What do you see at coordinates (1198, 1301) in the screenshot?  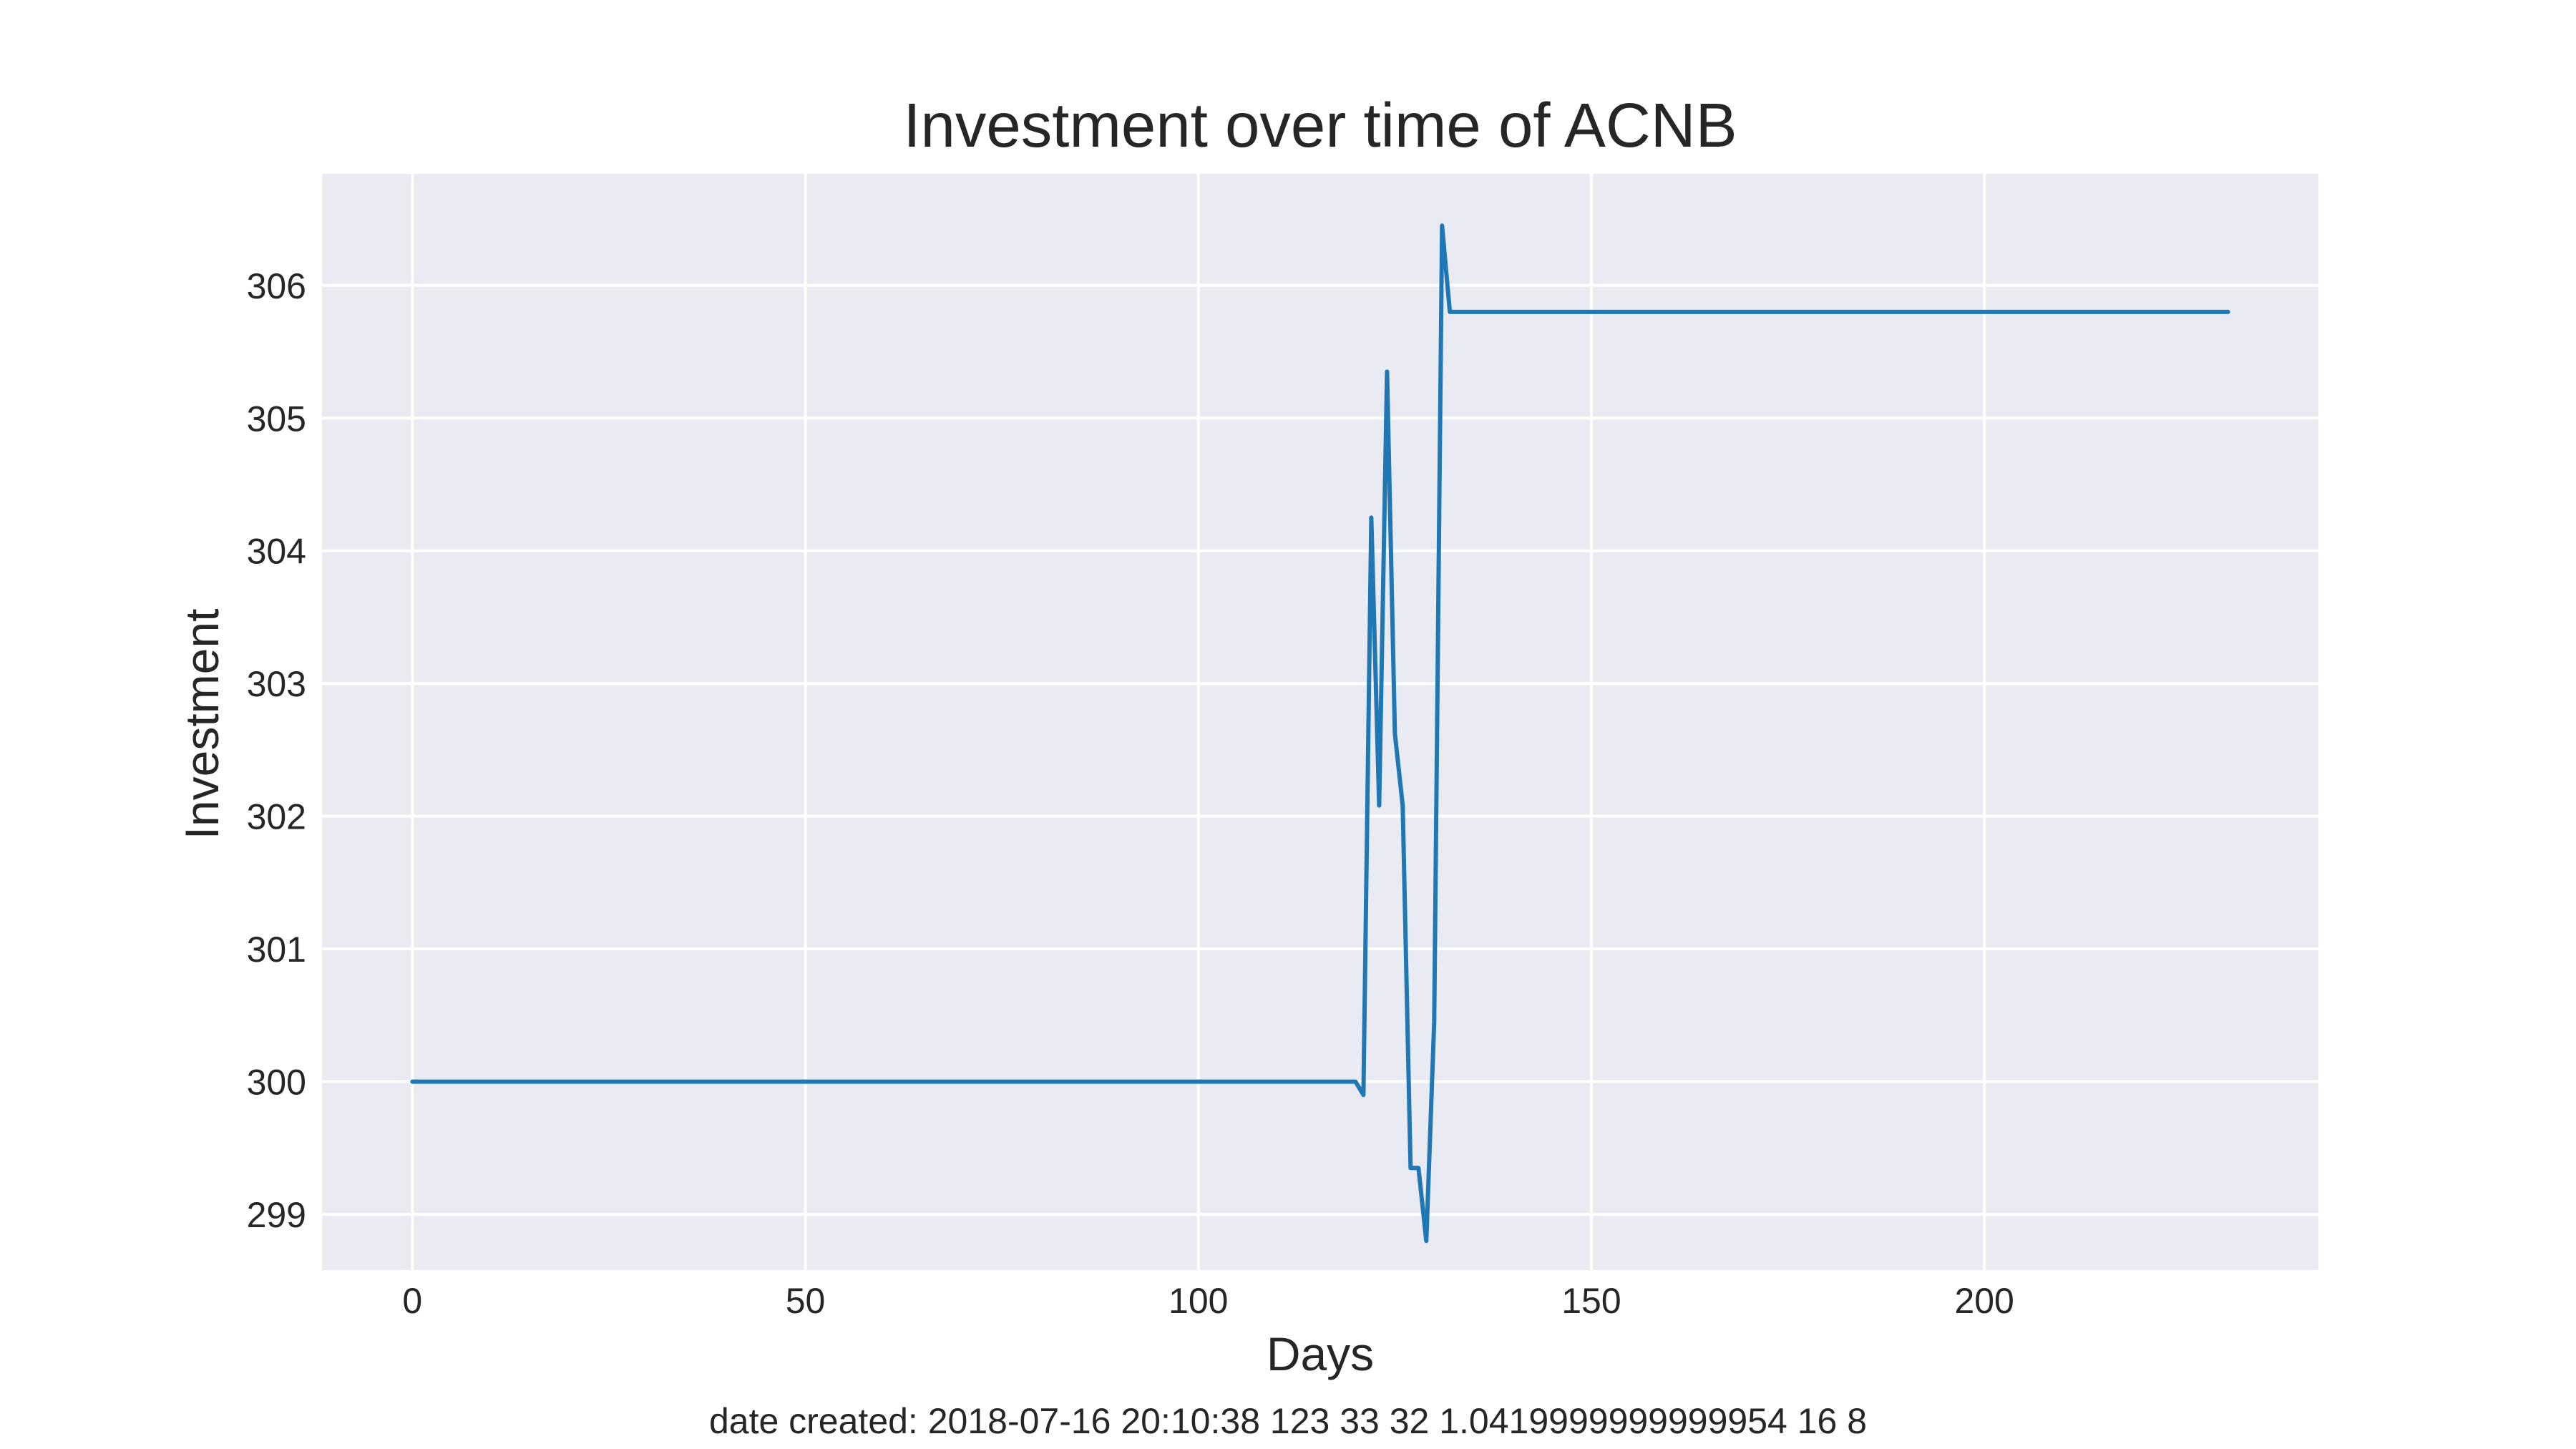 I see `x-tick-label: 100` at bounding box center [1198, 1301].